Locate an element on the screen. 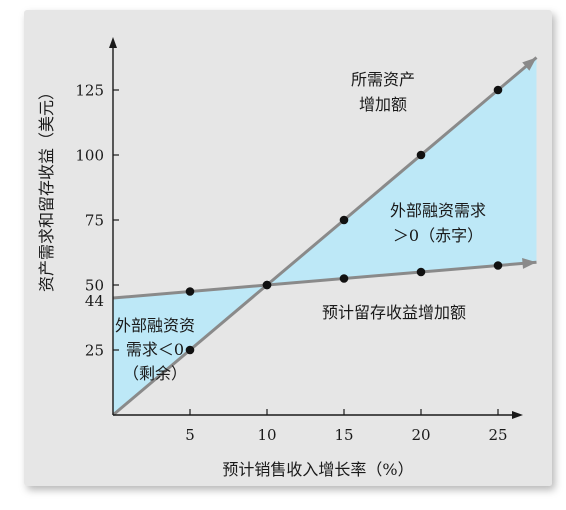  retained-earnings-arrowhead is located at coordinates (529, 263).